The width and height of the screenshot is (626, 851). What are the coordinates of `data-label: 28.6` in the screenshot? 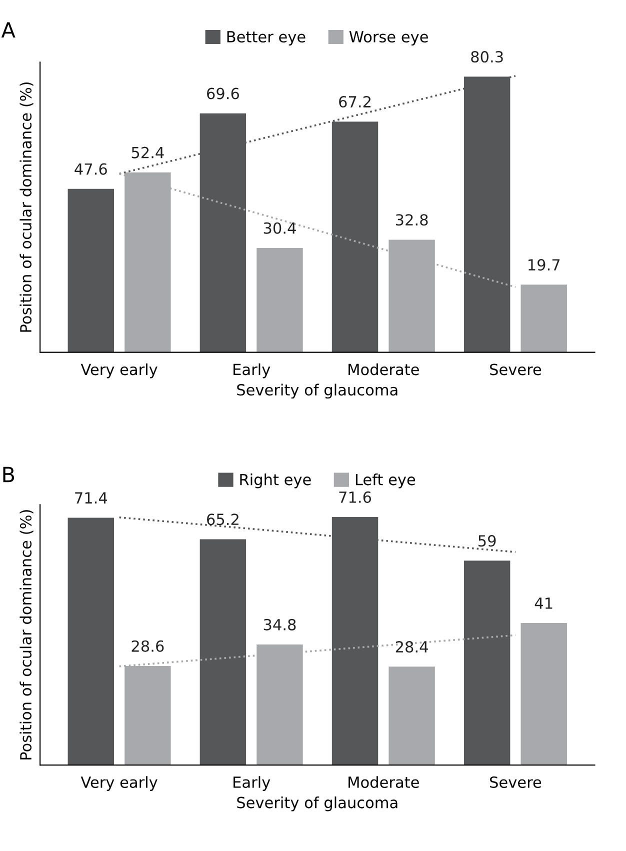 It's located at (148, 646).